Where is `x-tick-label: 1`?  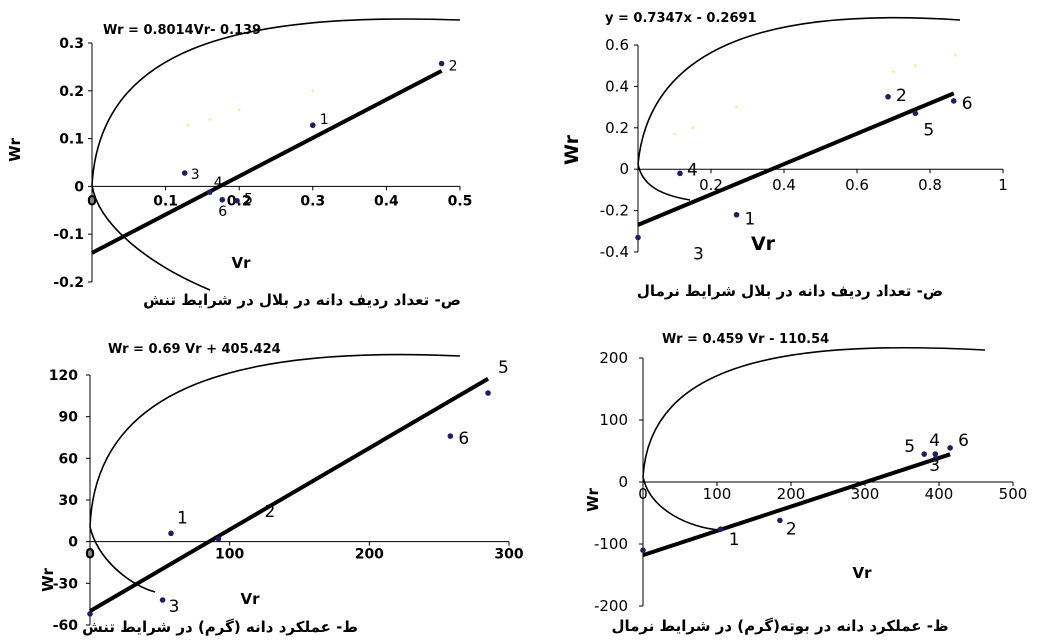 x-tick-label: 1 is located at coordinates (1003, 185).